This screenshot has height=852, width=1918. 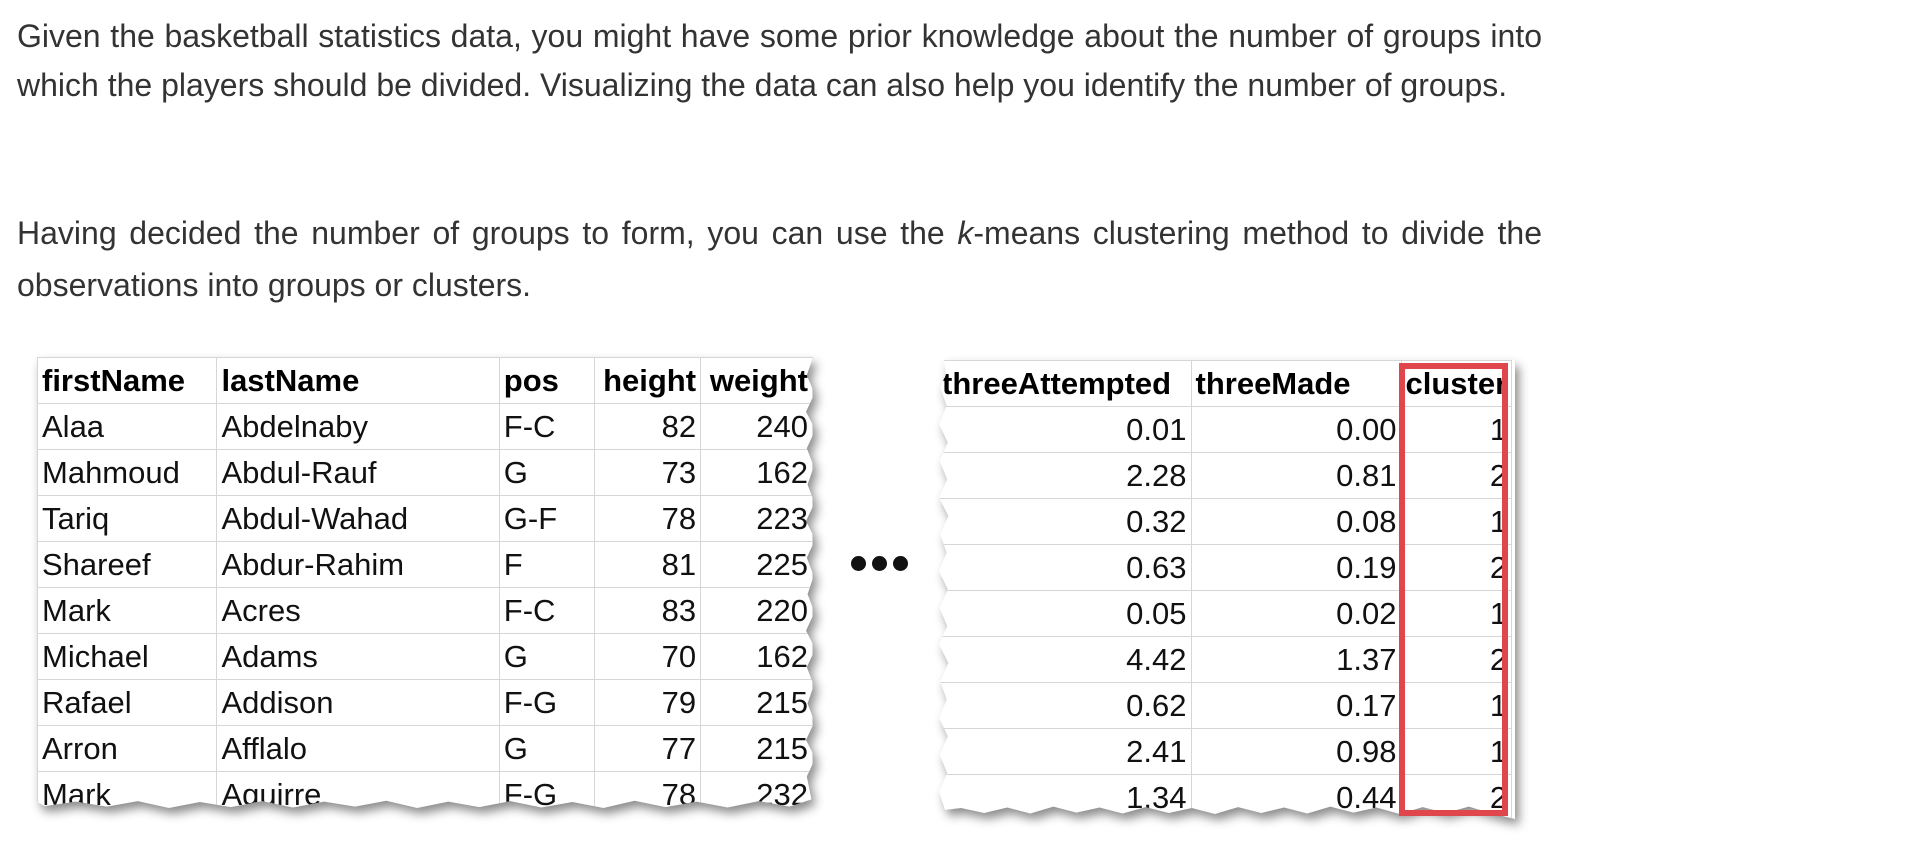 What do you see at coordinates (648, 656) in the screenshot?
I see `height-cell: 70` at bounding box center [648, 656].